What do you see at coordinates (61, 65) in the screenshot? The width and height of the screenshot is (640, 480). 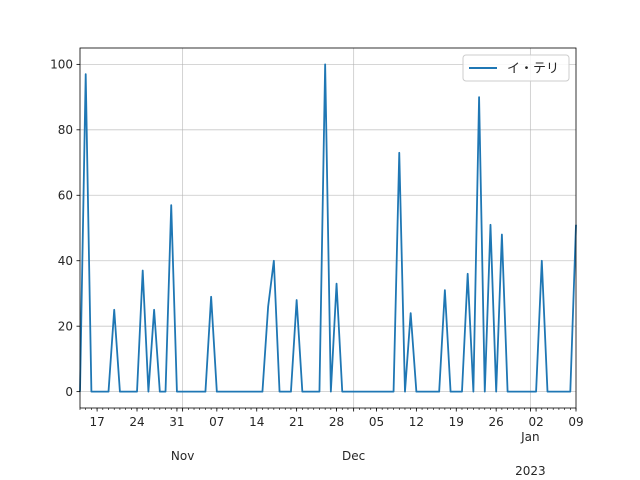 I see `y-tick-label: 100` at bounding box center [61, 65].